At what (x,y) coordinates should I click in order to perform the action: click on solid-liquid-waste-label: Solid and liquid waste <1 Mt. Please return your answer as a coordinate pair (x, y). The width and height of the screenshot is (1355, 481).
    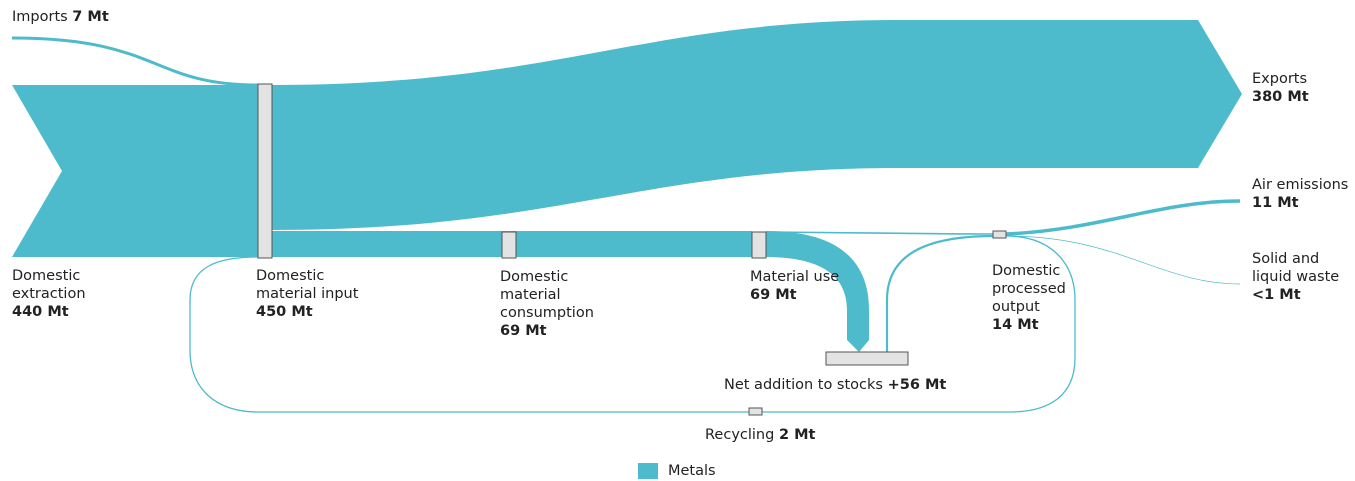
    Looking at the image, I should click on (1295, 277).